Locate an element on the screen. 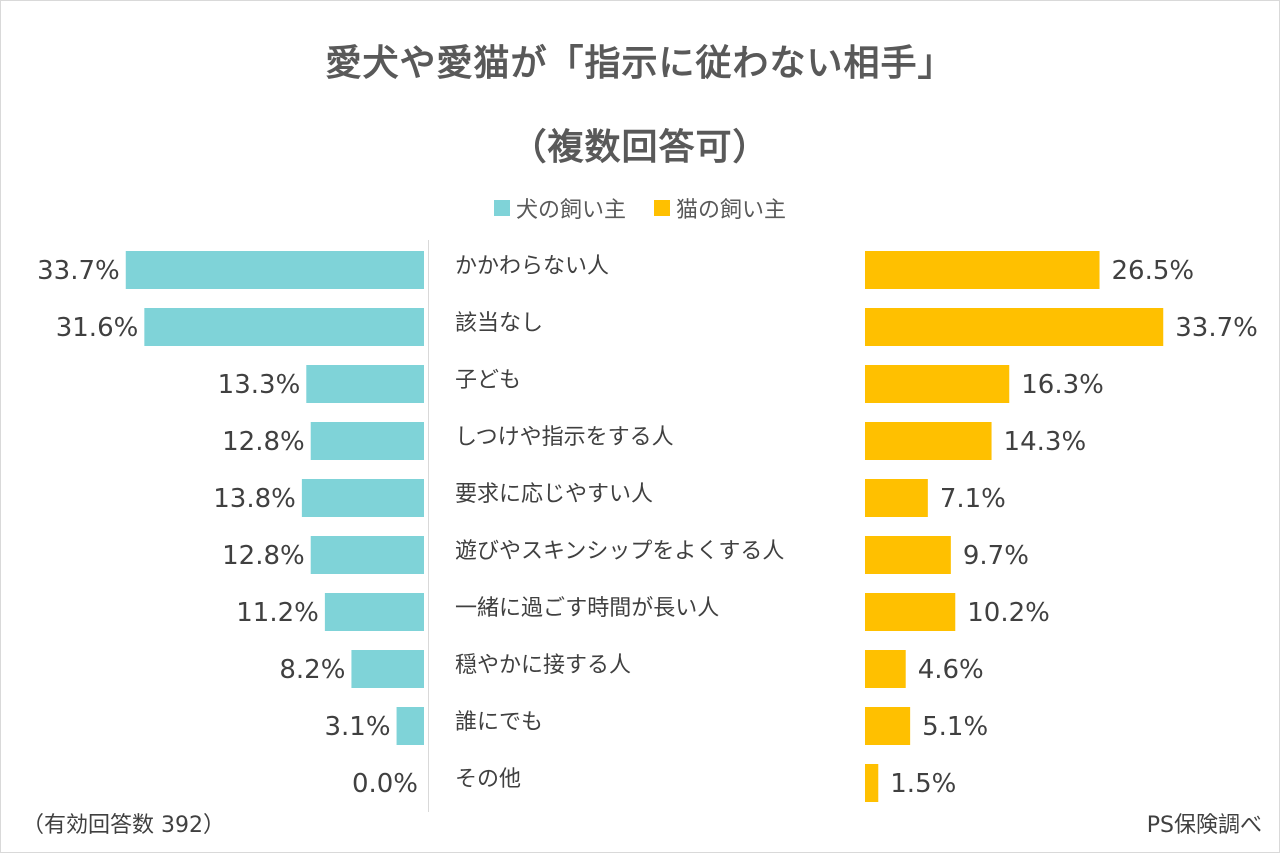 The image size is (1280, 853). category-label-3: しつけや指示をする人 is located at coordinates (564, 437).